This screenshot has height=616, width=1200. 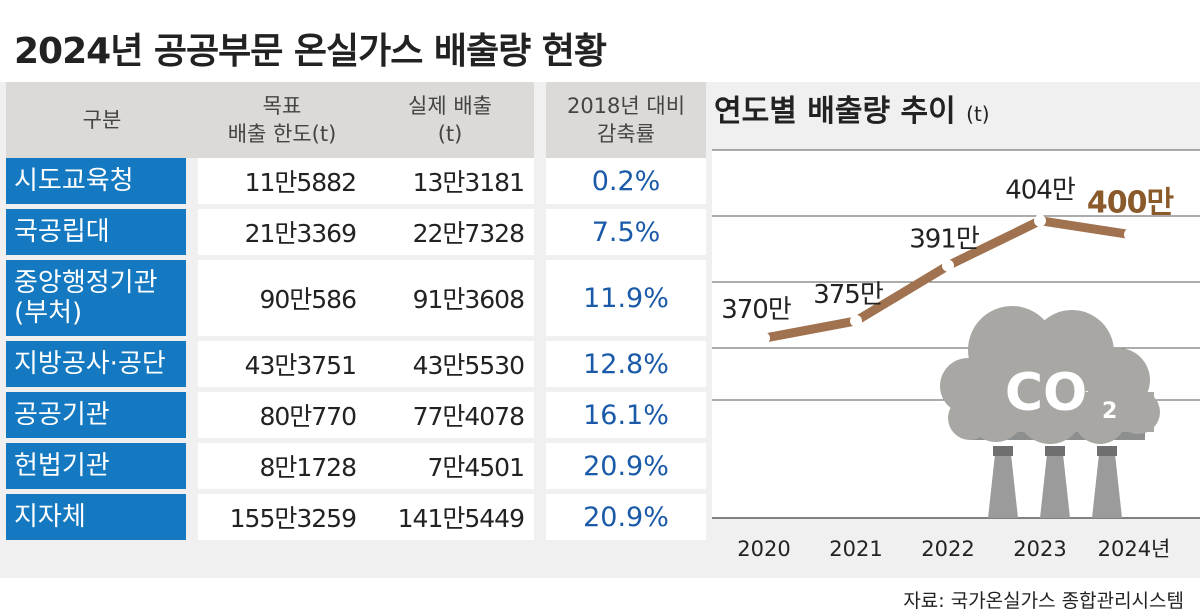 I want to click on source-note: 자료: 국가온실가스 종합관리시스템, so click(x=1043, y=601).